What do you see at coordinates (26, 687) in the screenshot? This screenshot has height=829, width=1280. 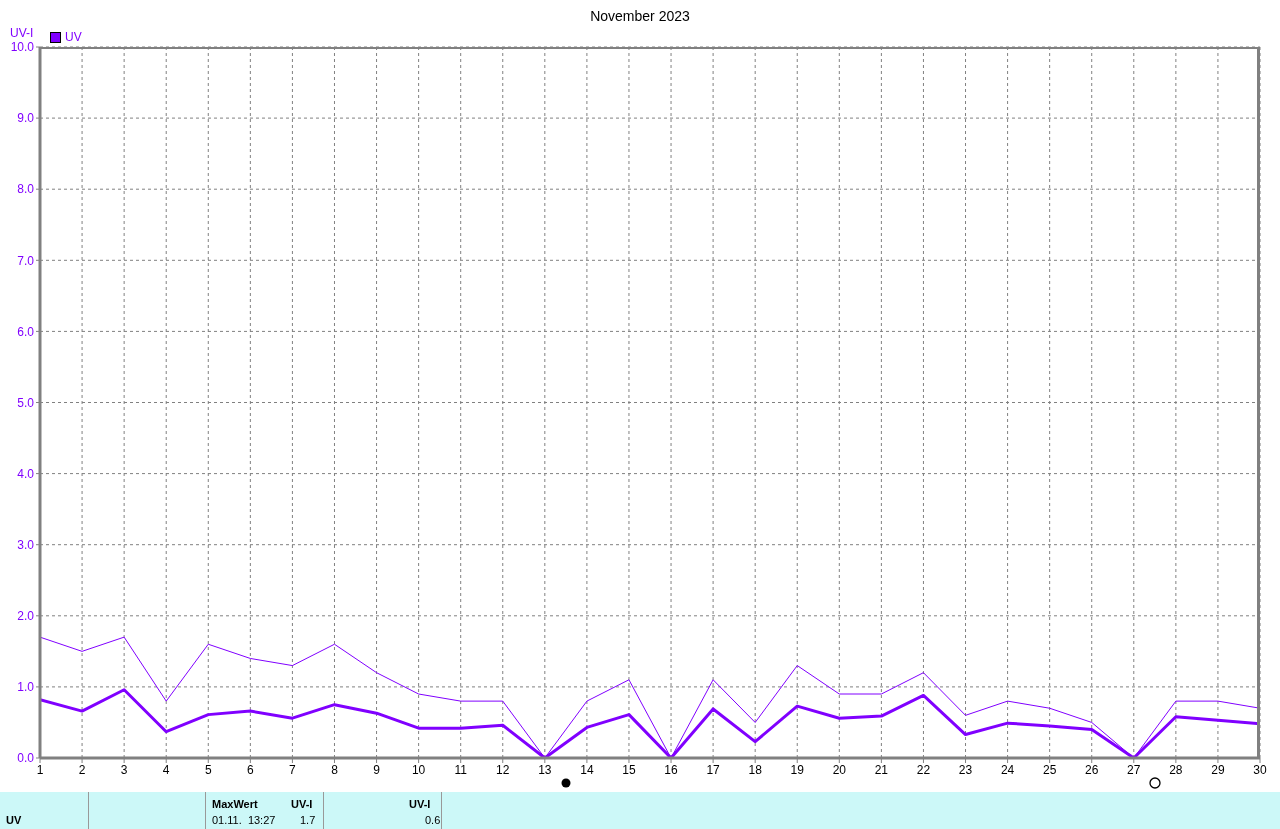 I see `y-tick-label: 1.0` at bounding box center [26, 687].